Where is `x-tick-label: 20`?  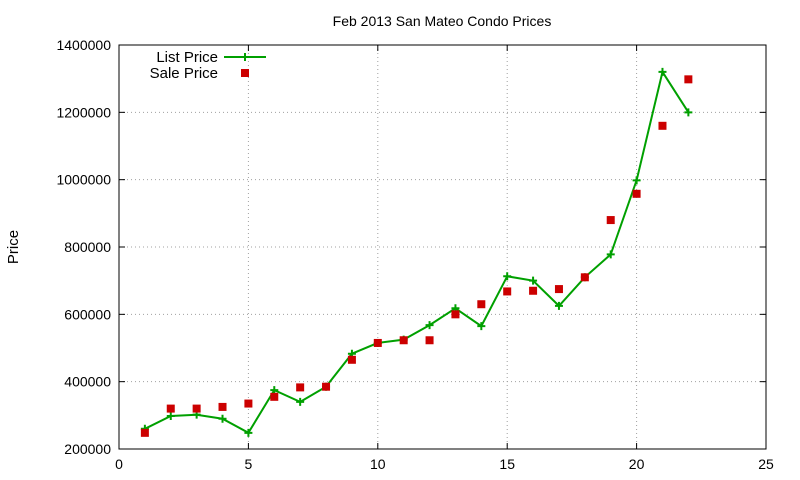 x-tick-label: 20 is located at coordinates (637, 464).